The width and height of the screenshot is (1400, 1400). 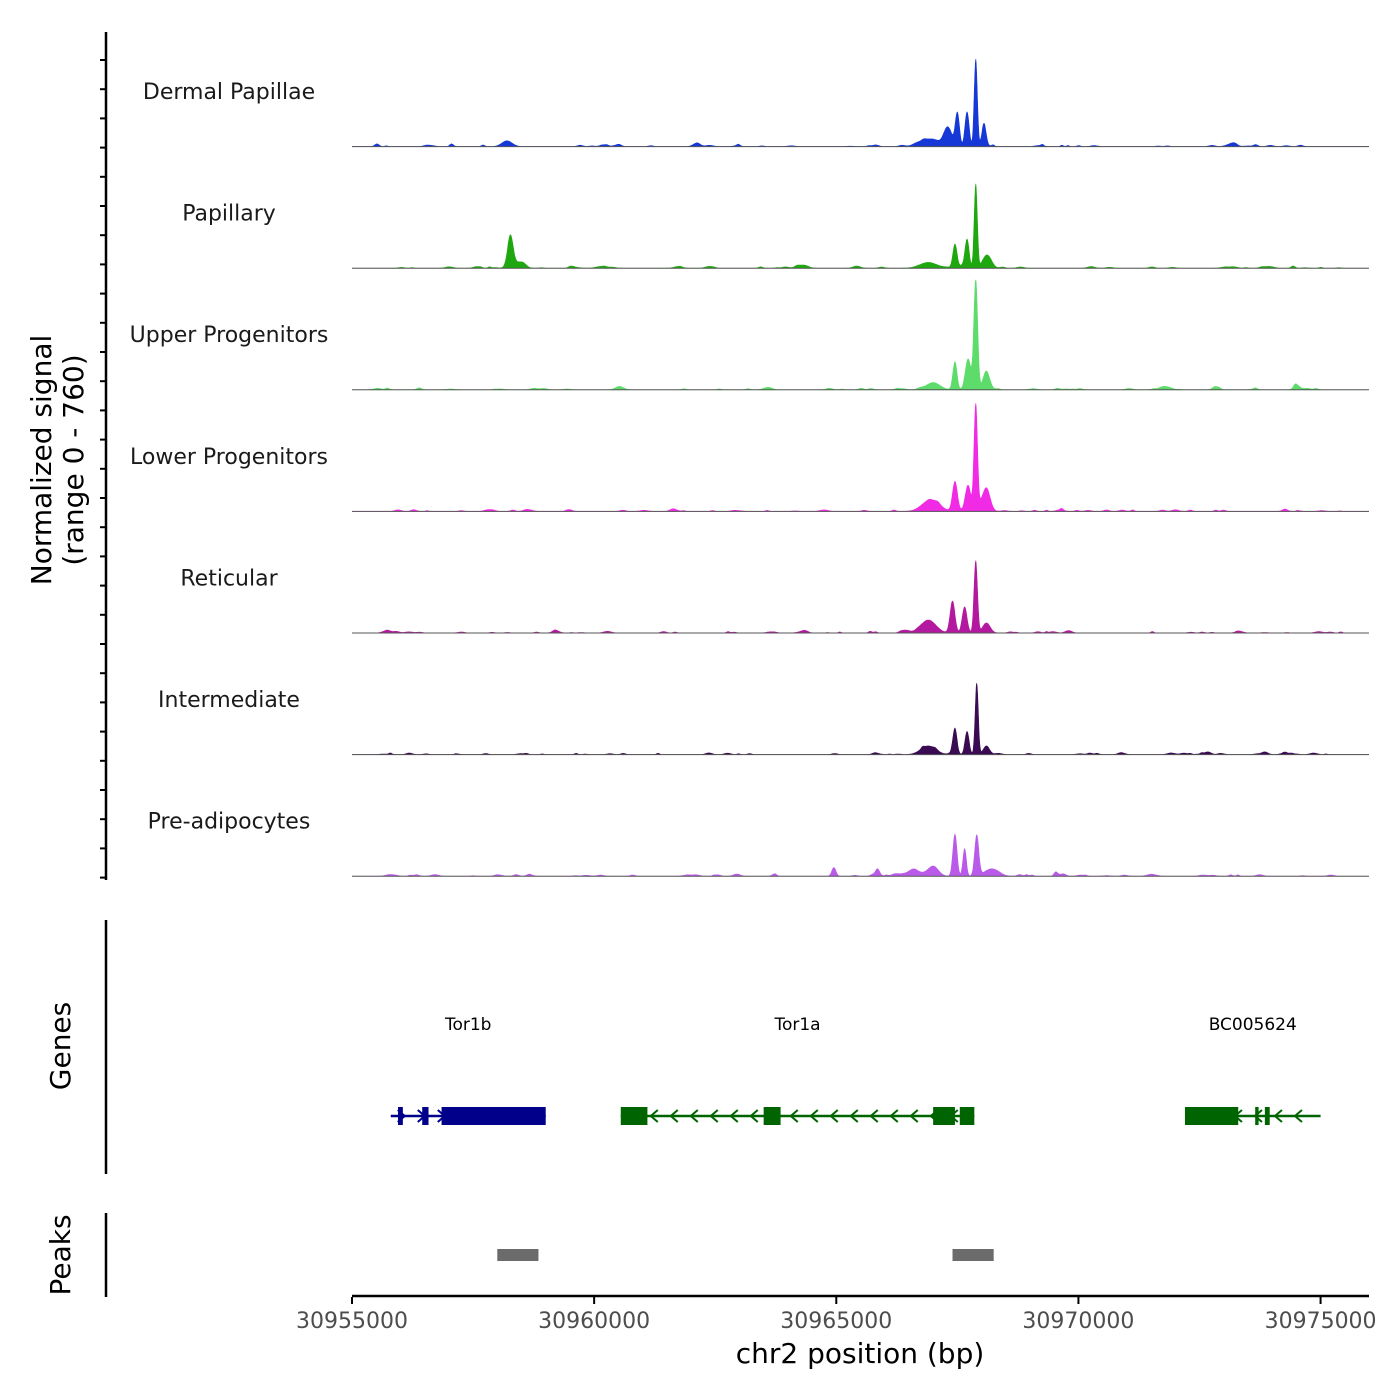 I want to click on track-label: Reticular, so click(x=229, y=578).